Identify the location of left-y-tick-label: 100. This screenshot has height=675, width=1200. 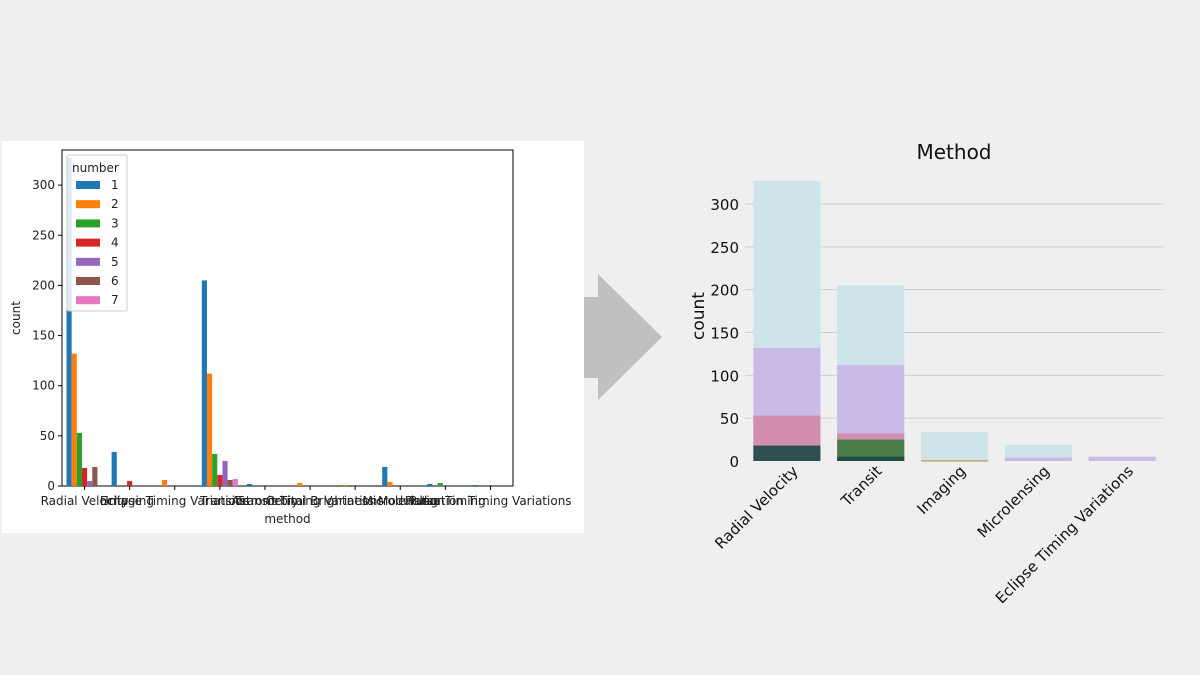
(43, 386).